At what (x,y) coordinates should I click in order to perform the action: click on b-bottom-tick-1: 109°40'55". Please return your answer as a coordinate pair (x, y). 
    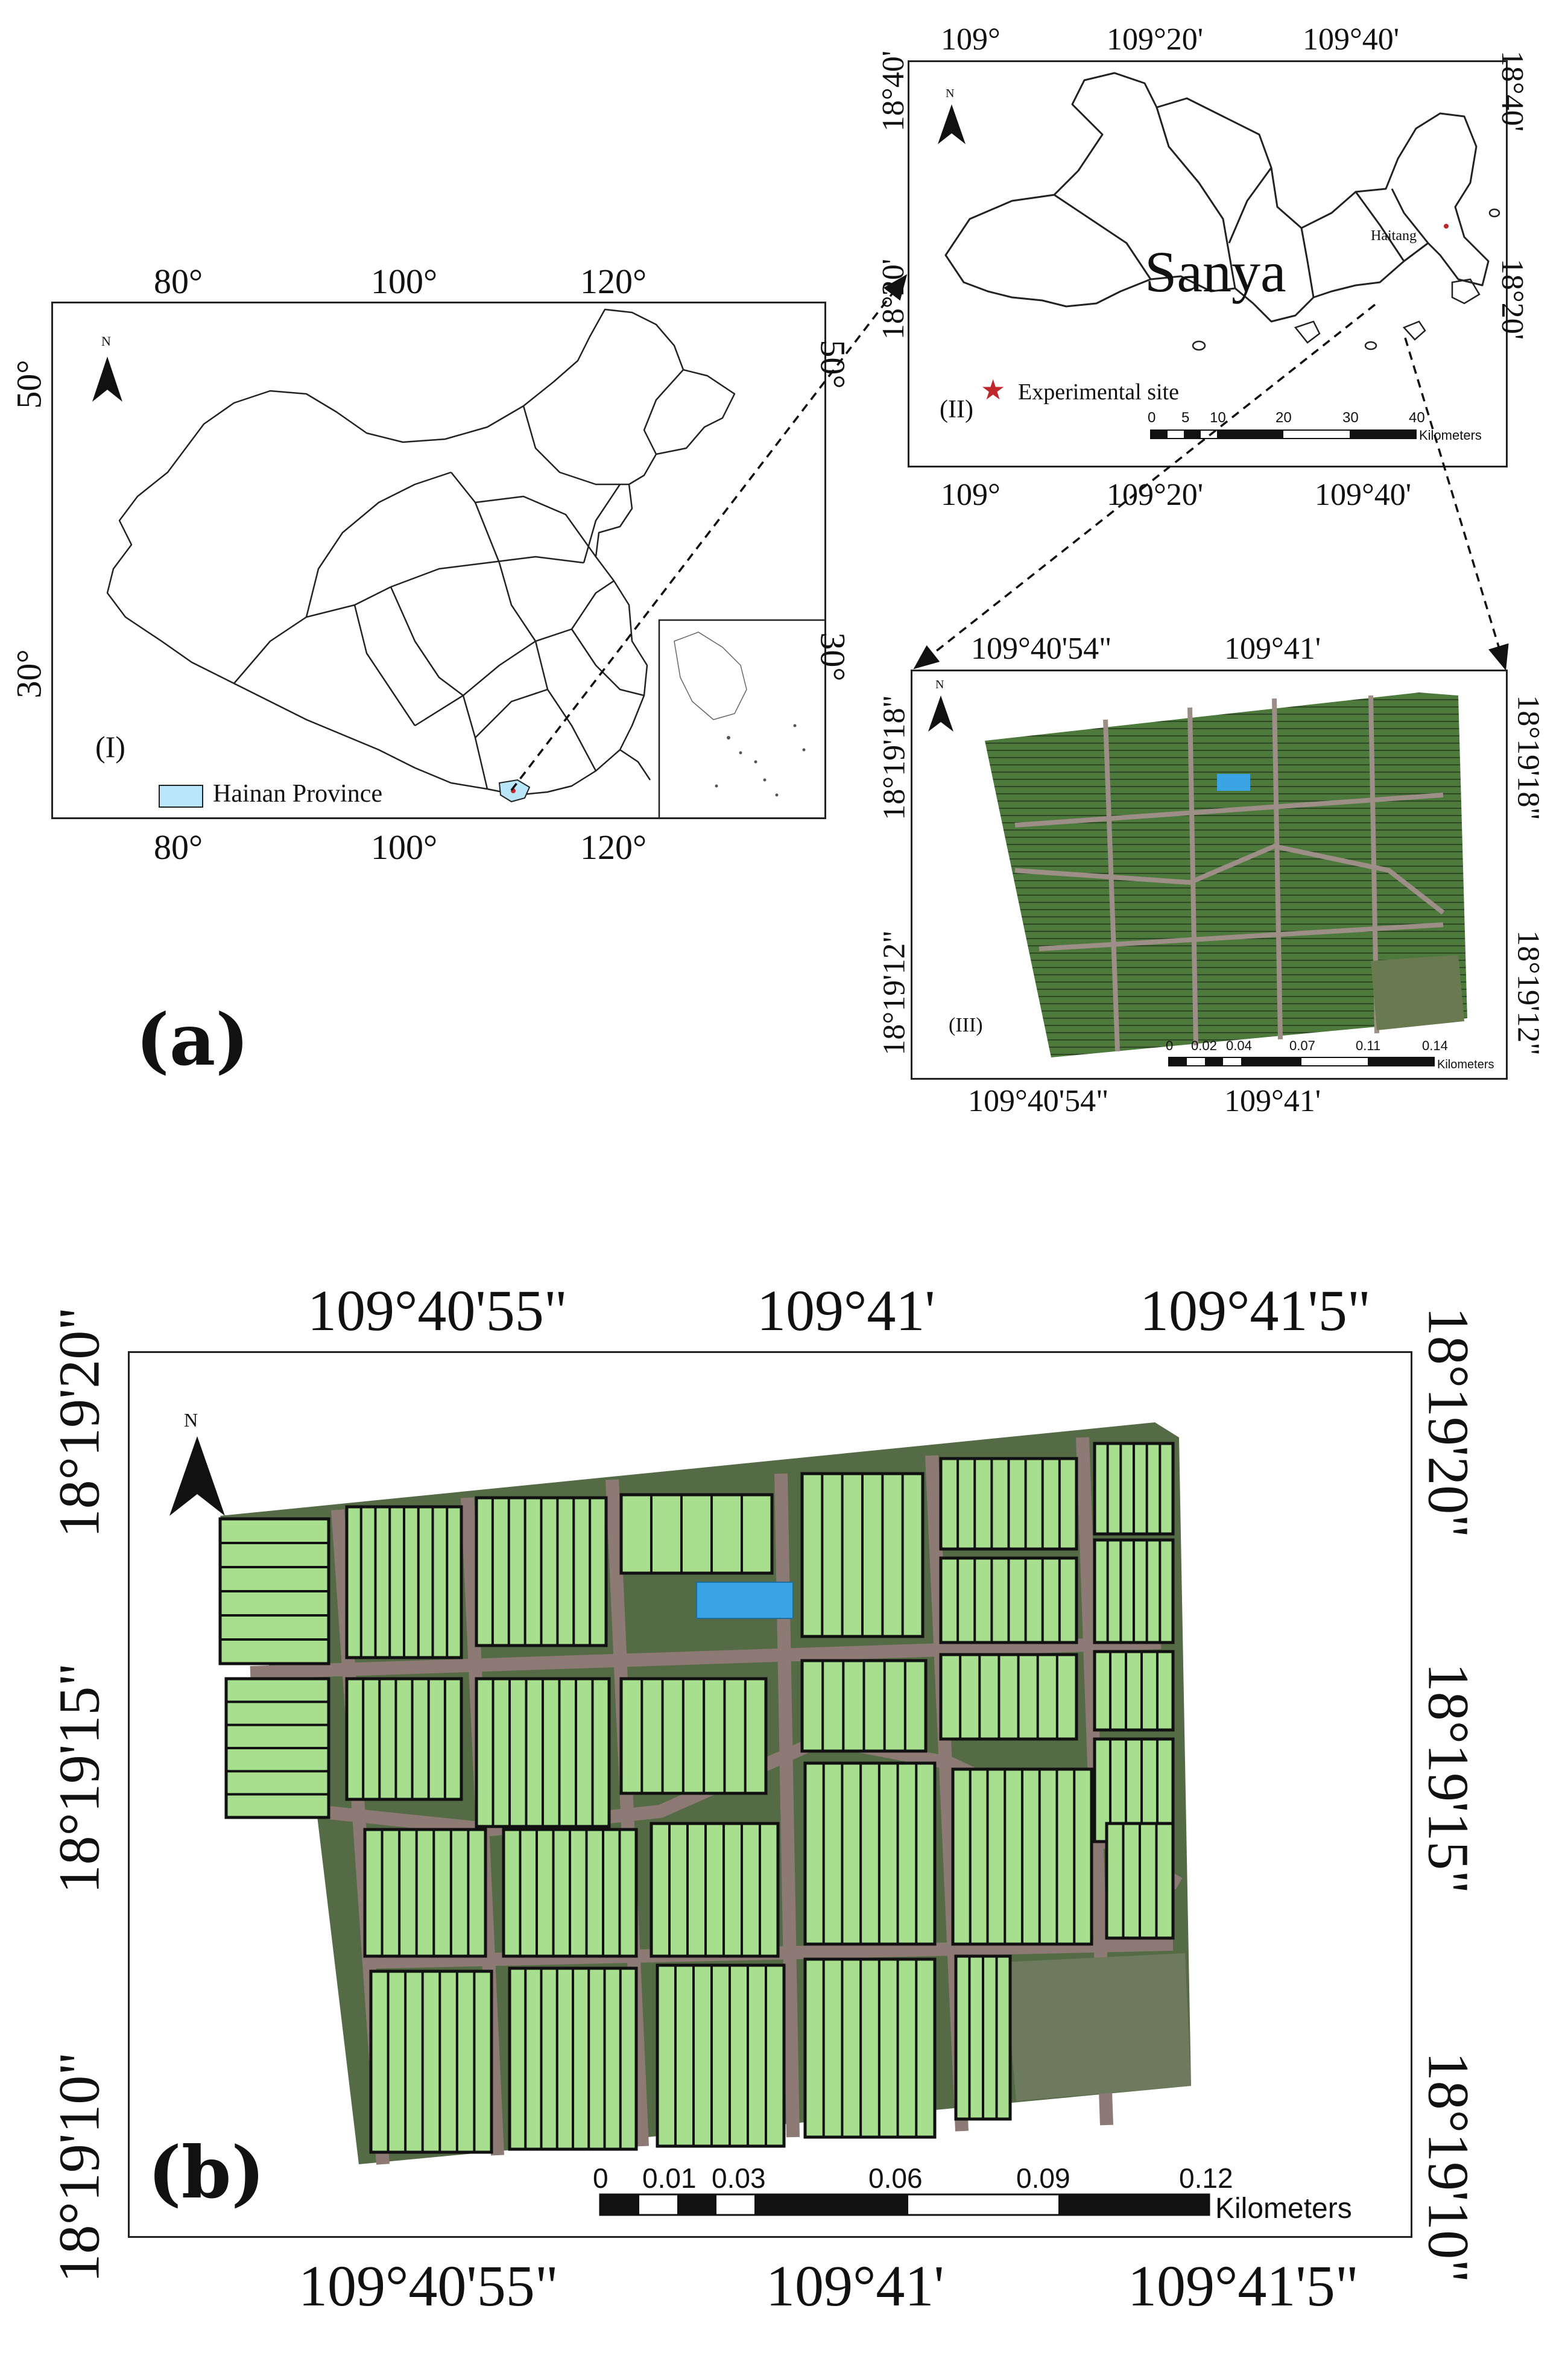
    Looking at the image, I should click on (428, 2286).